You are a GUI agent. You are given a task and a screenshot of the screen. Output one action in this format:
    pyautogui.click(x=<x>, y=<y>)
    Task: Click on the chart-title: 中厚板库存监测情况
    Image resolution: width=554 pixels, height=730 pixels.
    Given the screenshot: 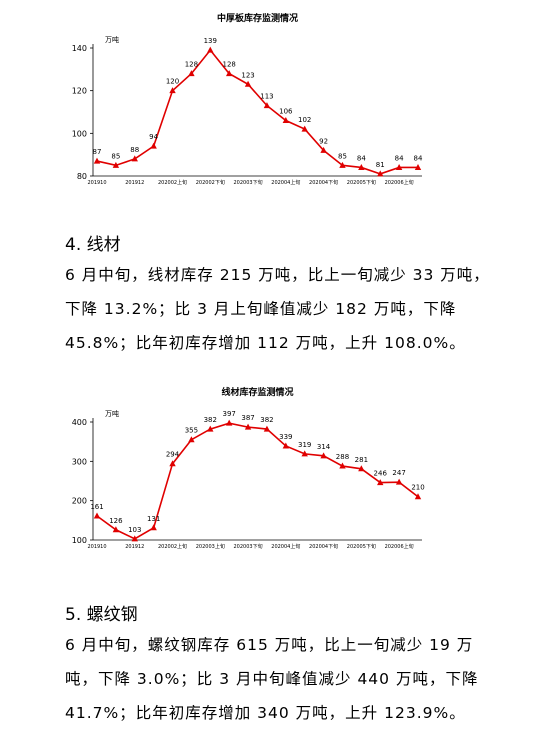 What is the action you would take?
    pyautogui.click(x=257, y=18)
    